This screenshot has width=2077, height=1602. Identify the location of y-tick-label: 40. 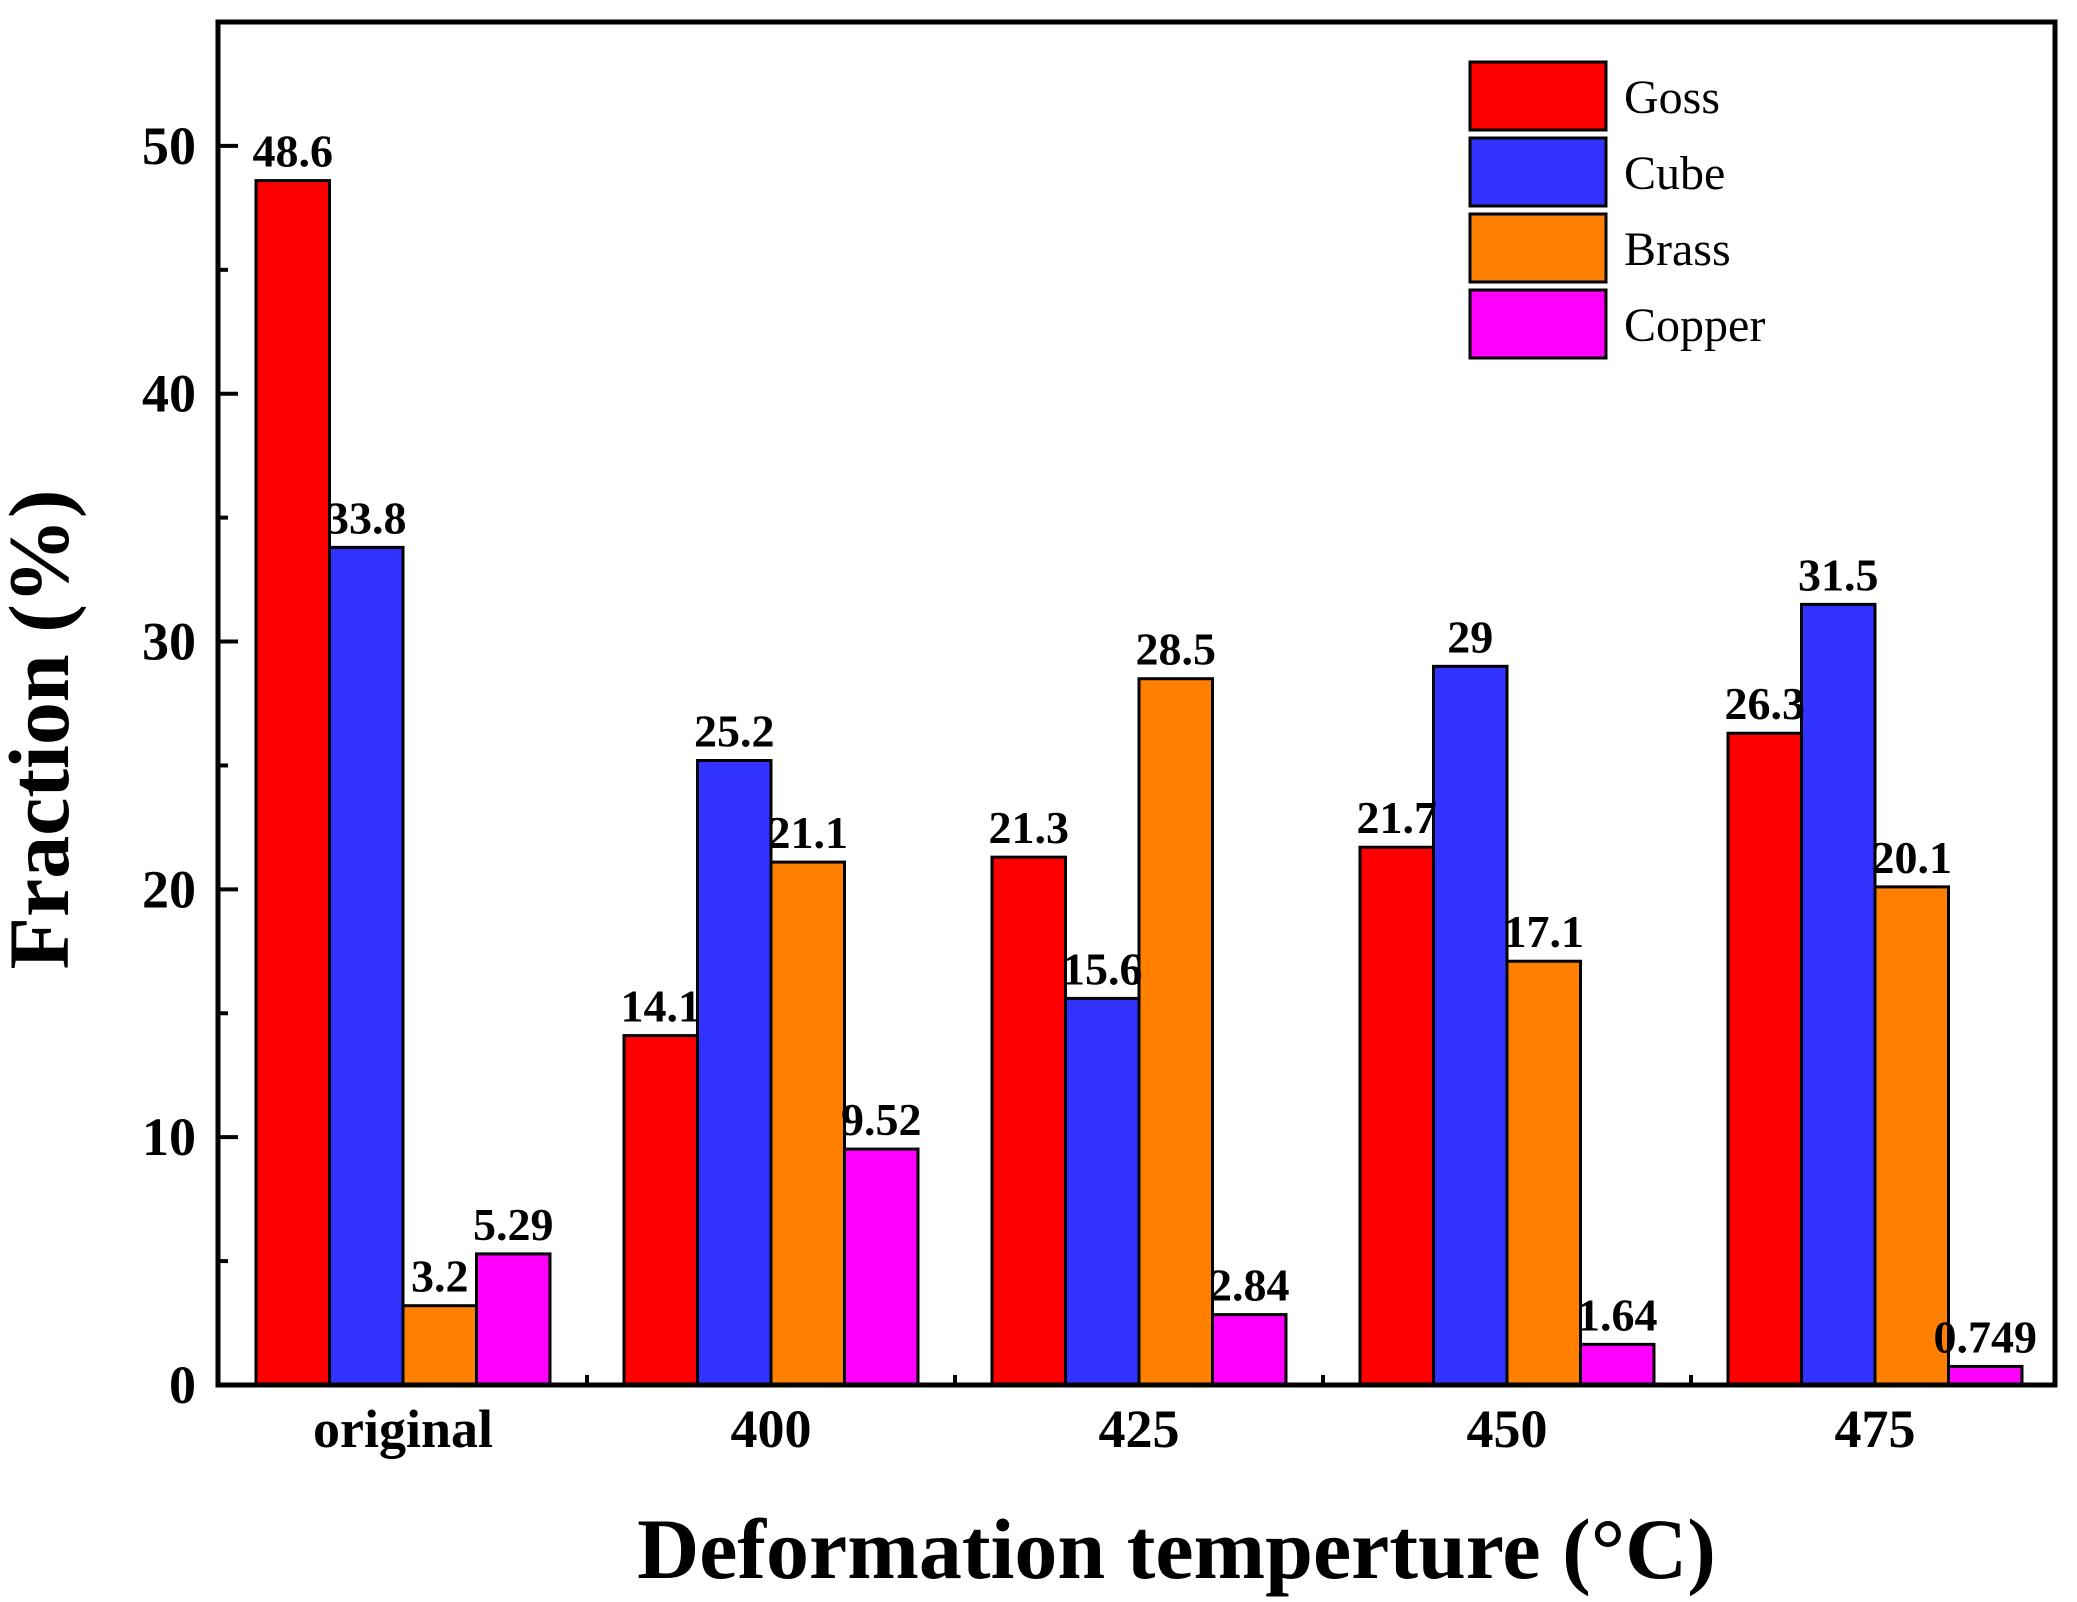
(169, 394).